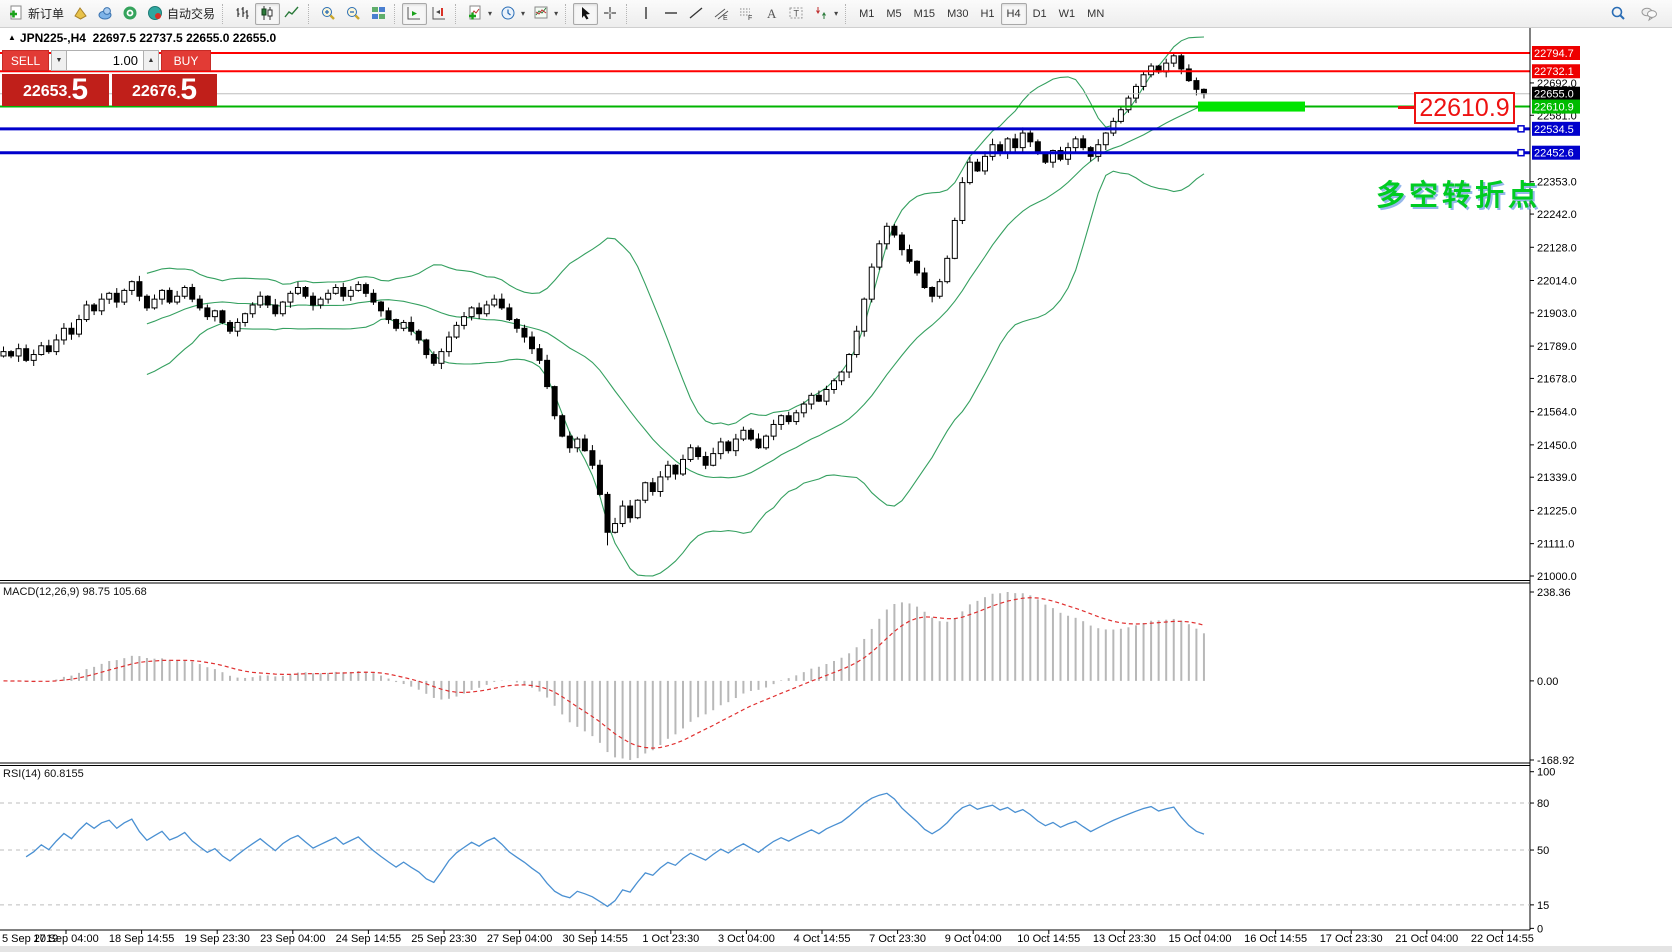 Image resolution: width=1672 pixels, height=952 pixels. Describe the element at coordinates (725, 18) in the screenshot. I see `svg-text: E` at that location.